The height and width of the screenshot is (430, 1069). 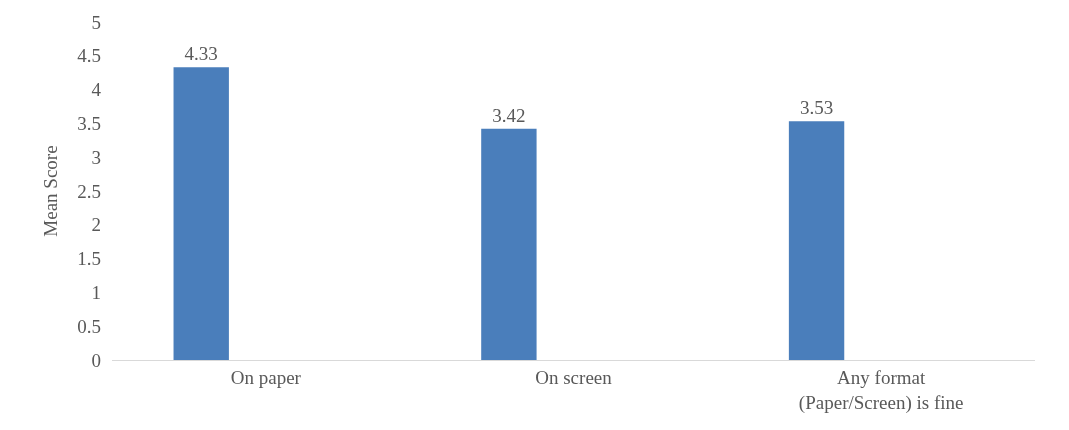 What do you see at coordinates (574, 377) in the screenshot?
I see `x-tick-label: On screen` at bounding box center [574, 377].